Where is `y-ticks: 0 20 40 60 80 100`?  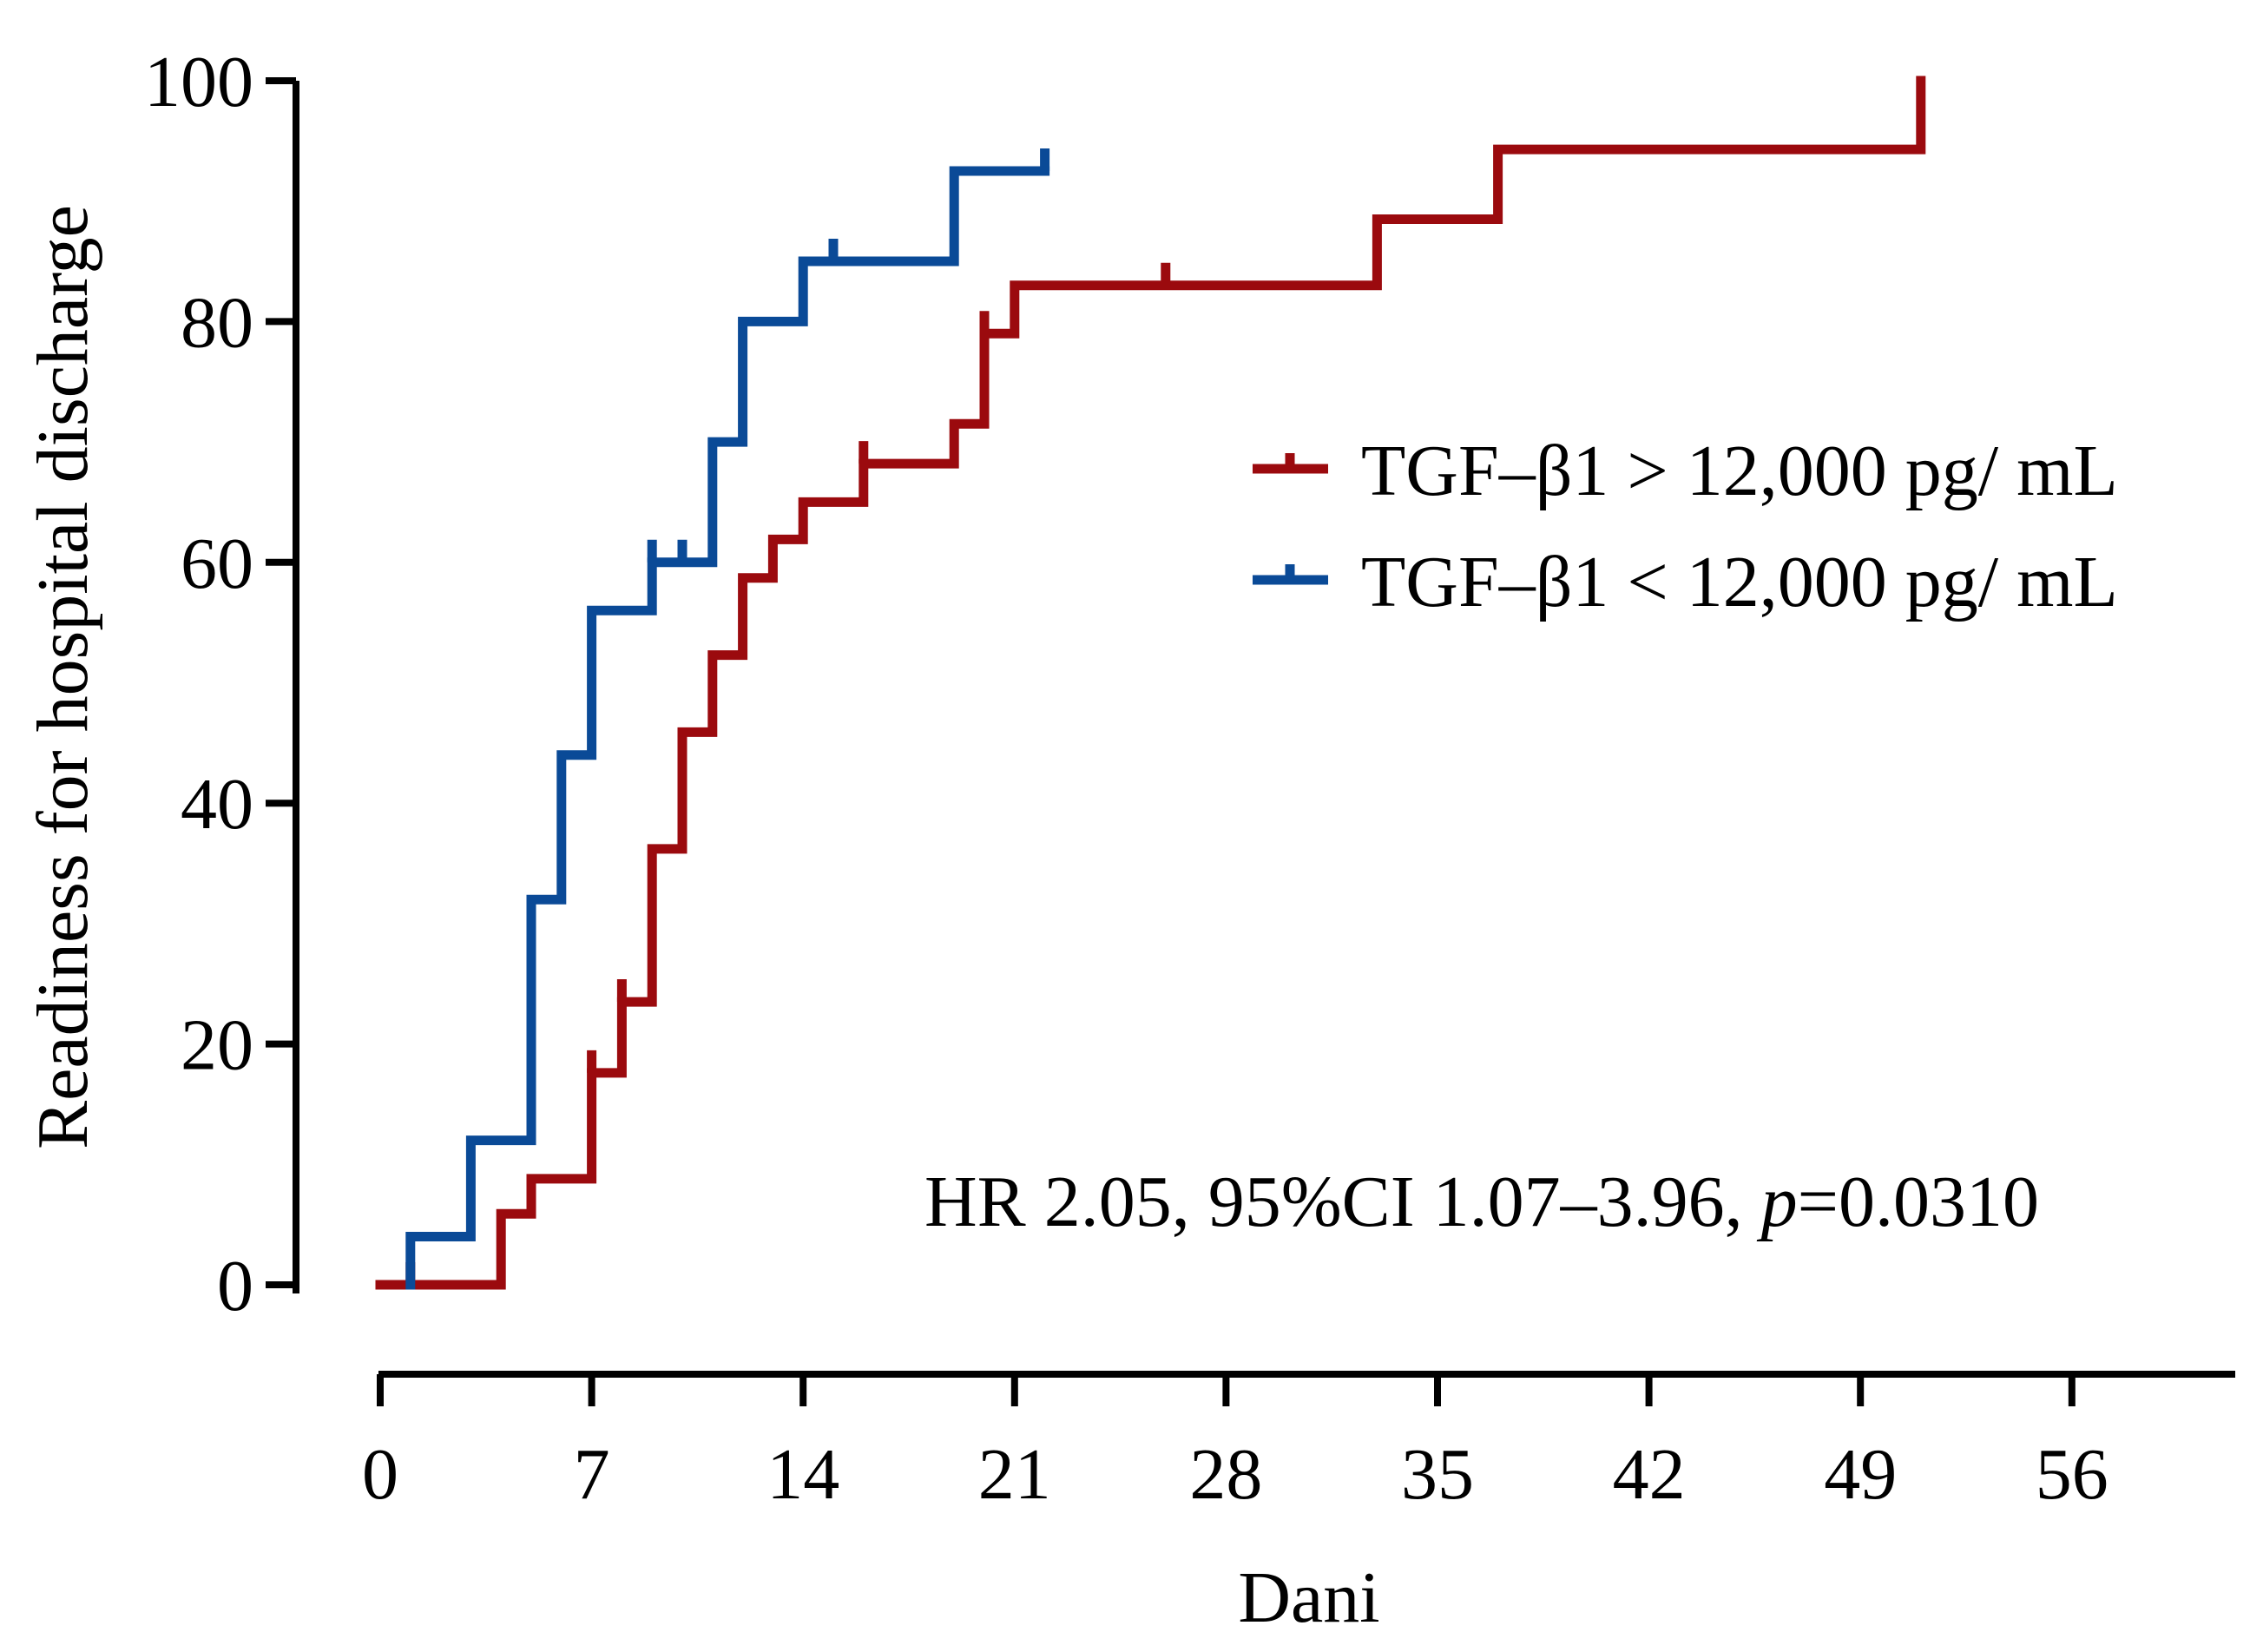
y-ticks: 0 20 40 60 80 100 is located at coordinates (220, 684).